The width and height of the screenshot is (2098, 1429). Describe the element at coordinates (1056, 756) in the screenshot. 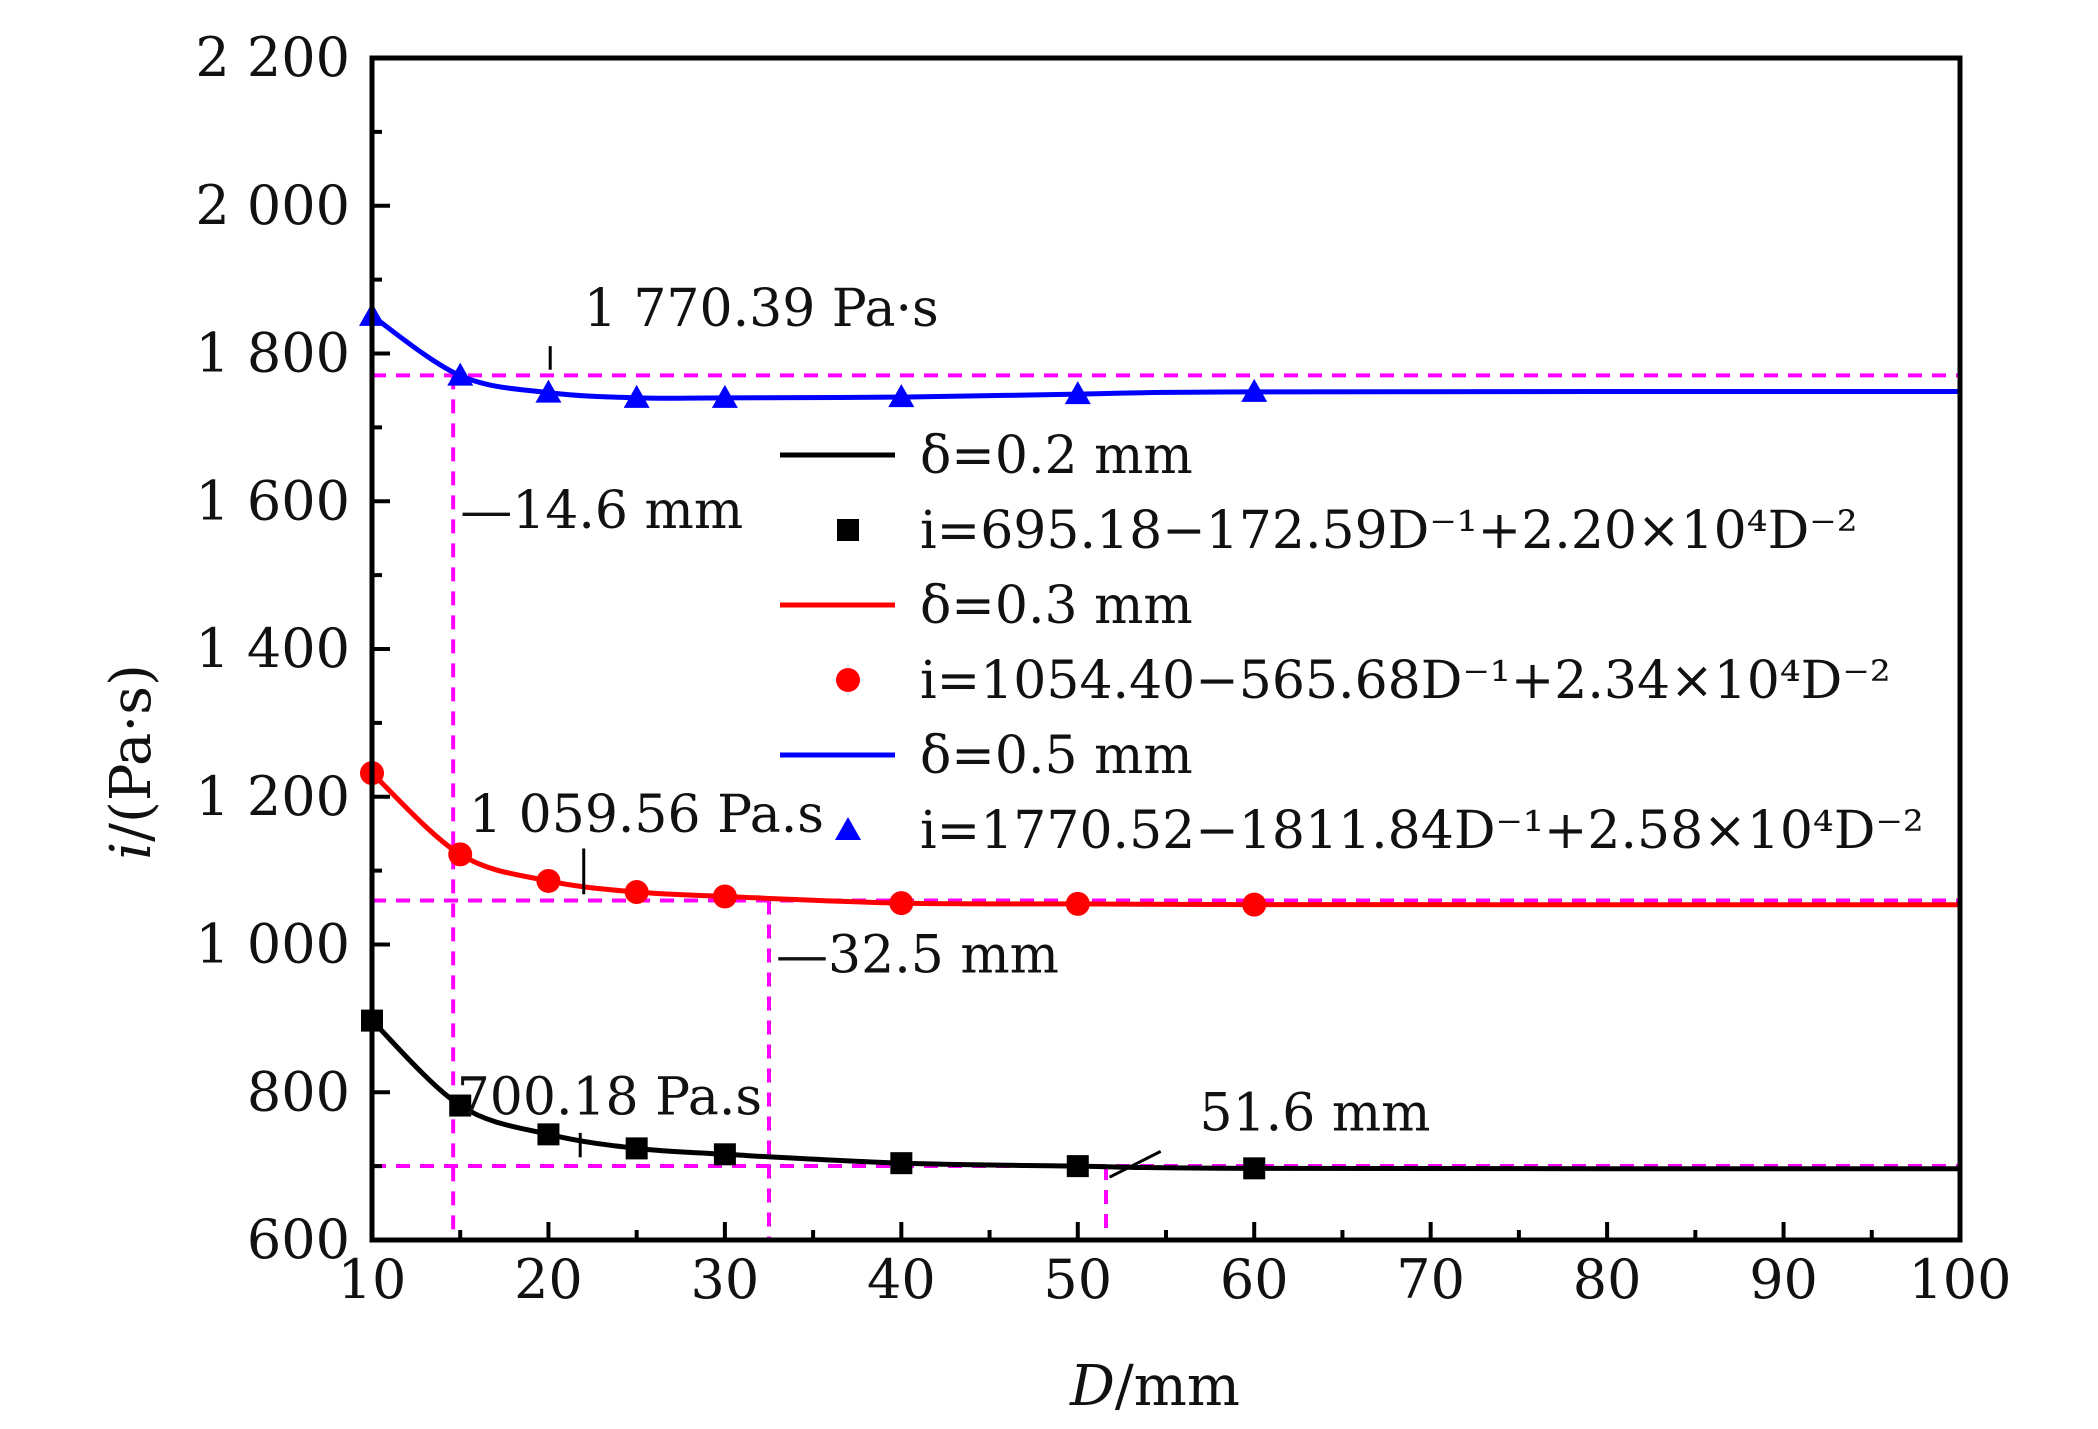

I see `legend-name-2: δ=0.5 mm` at that location.